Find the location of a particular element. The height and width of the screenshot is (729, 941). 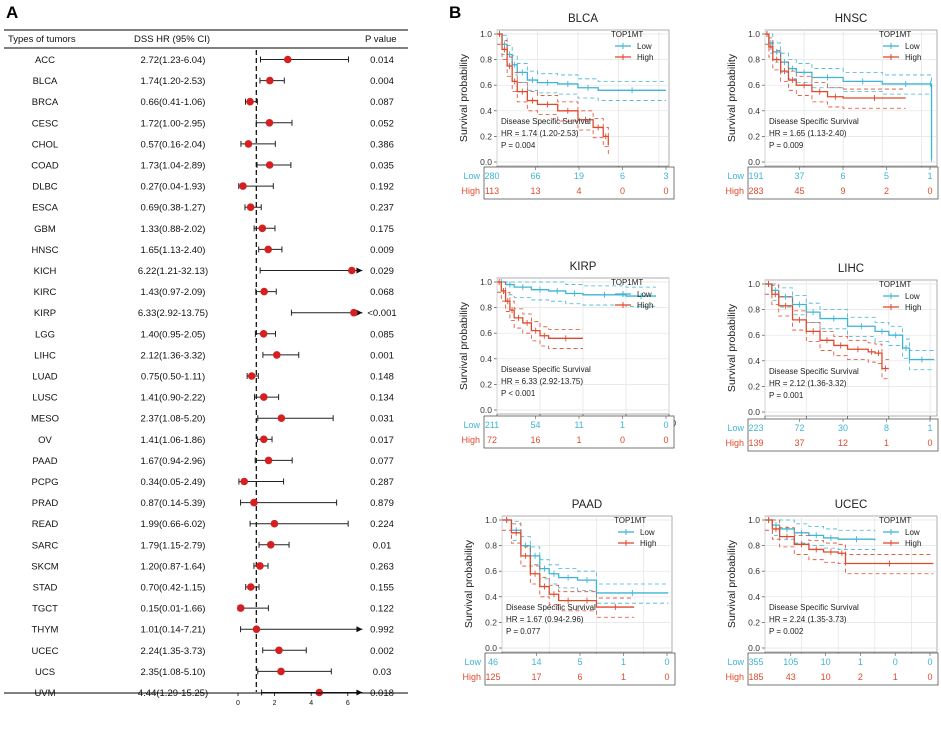

risk-count-low: 280 is located at coordinates (491, 176).